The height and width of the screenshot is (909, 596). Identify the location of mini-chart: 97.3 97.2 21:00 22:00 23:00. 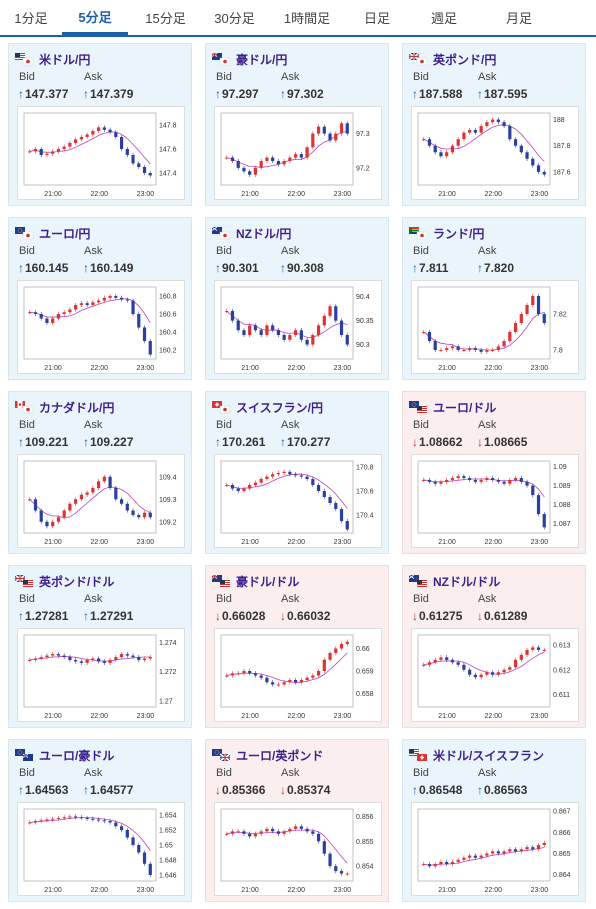
(298, 153).